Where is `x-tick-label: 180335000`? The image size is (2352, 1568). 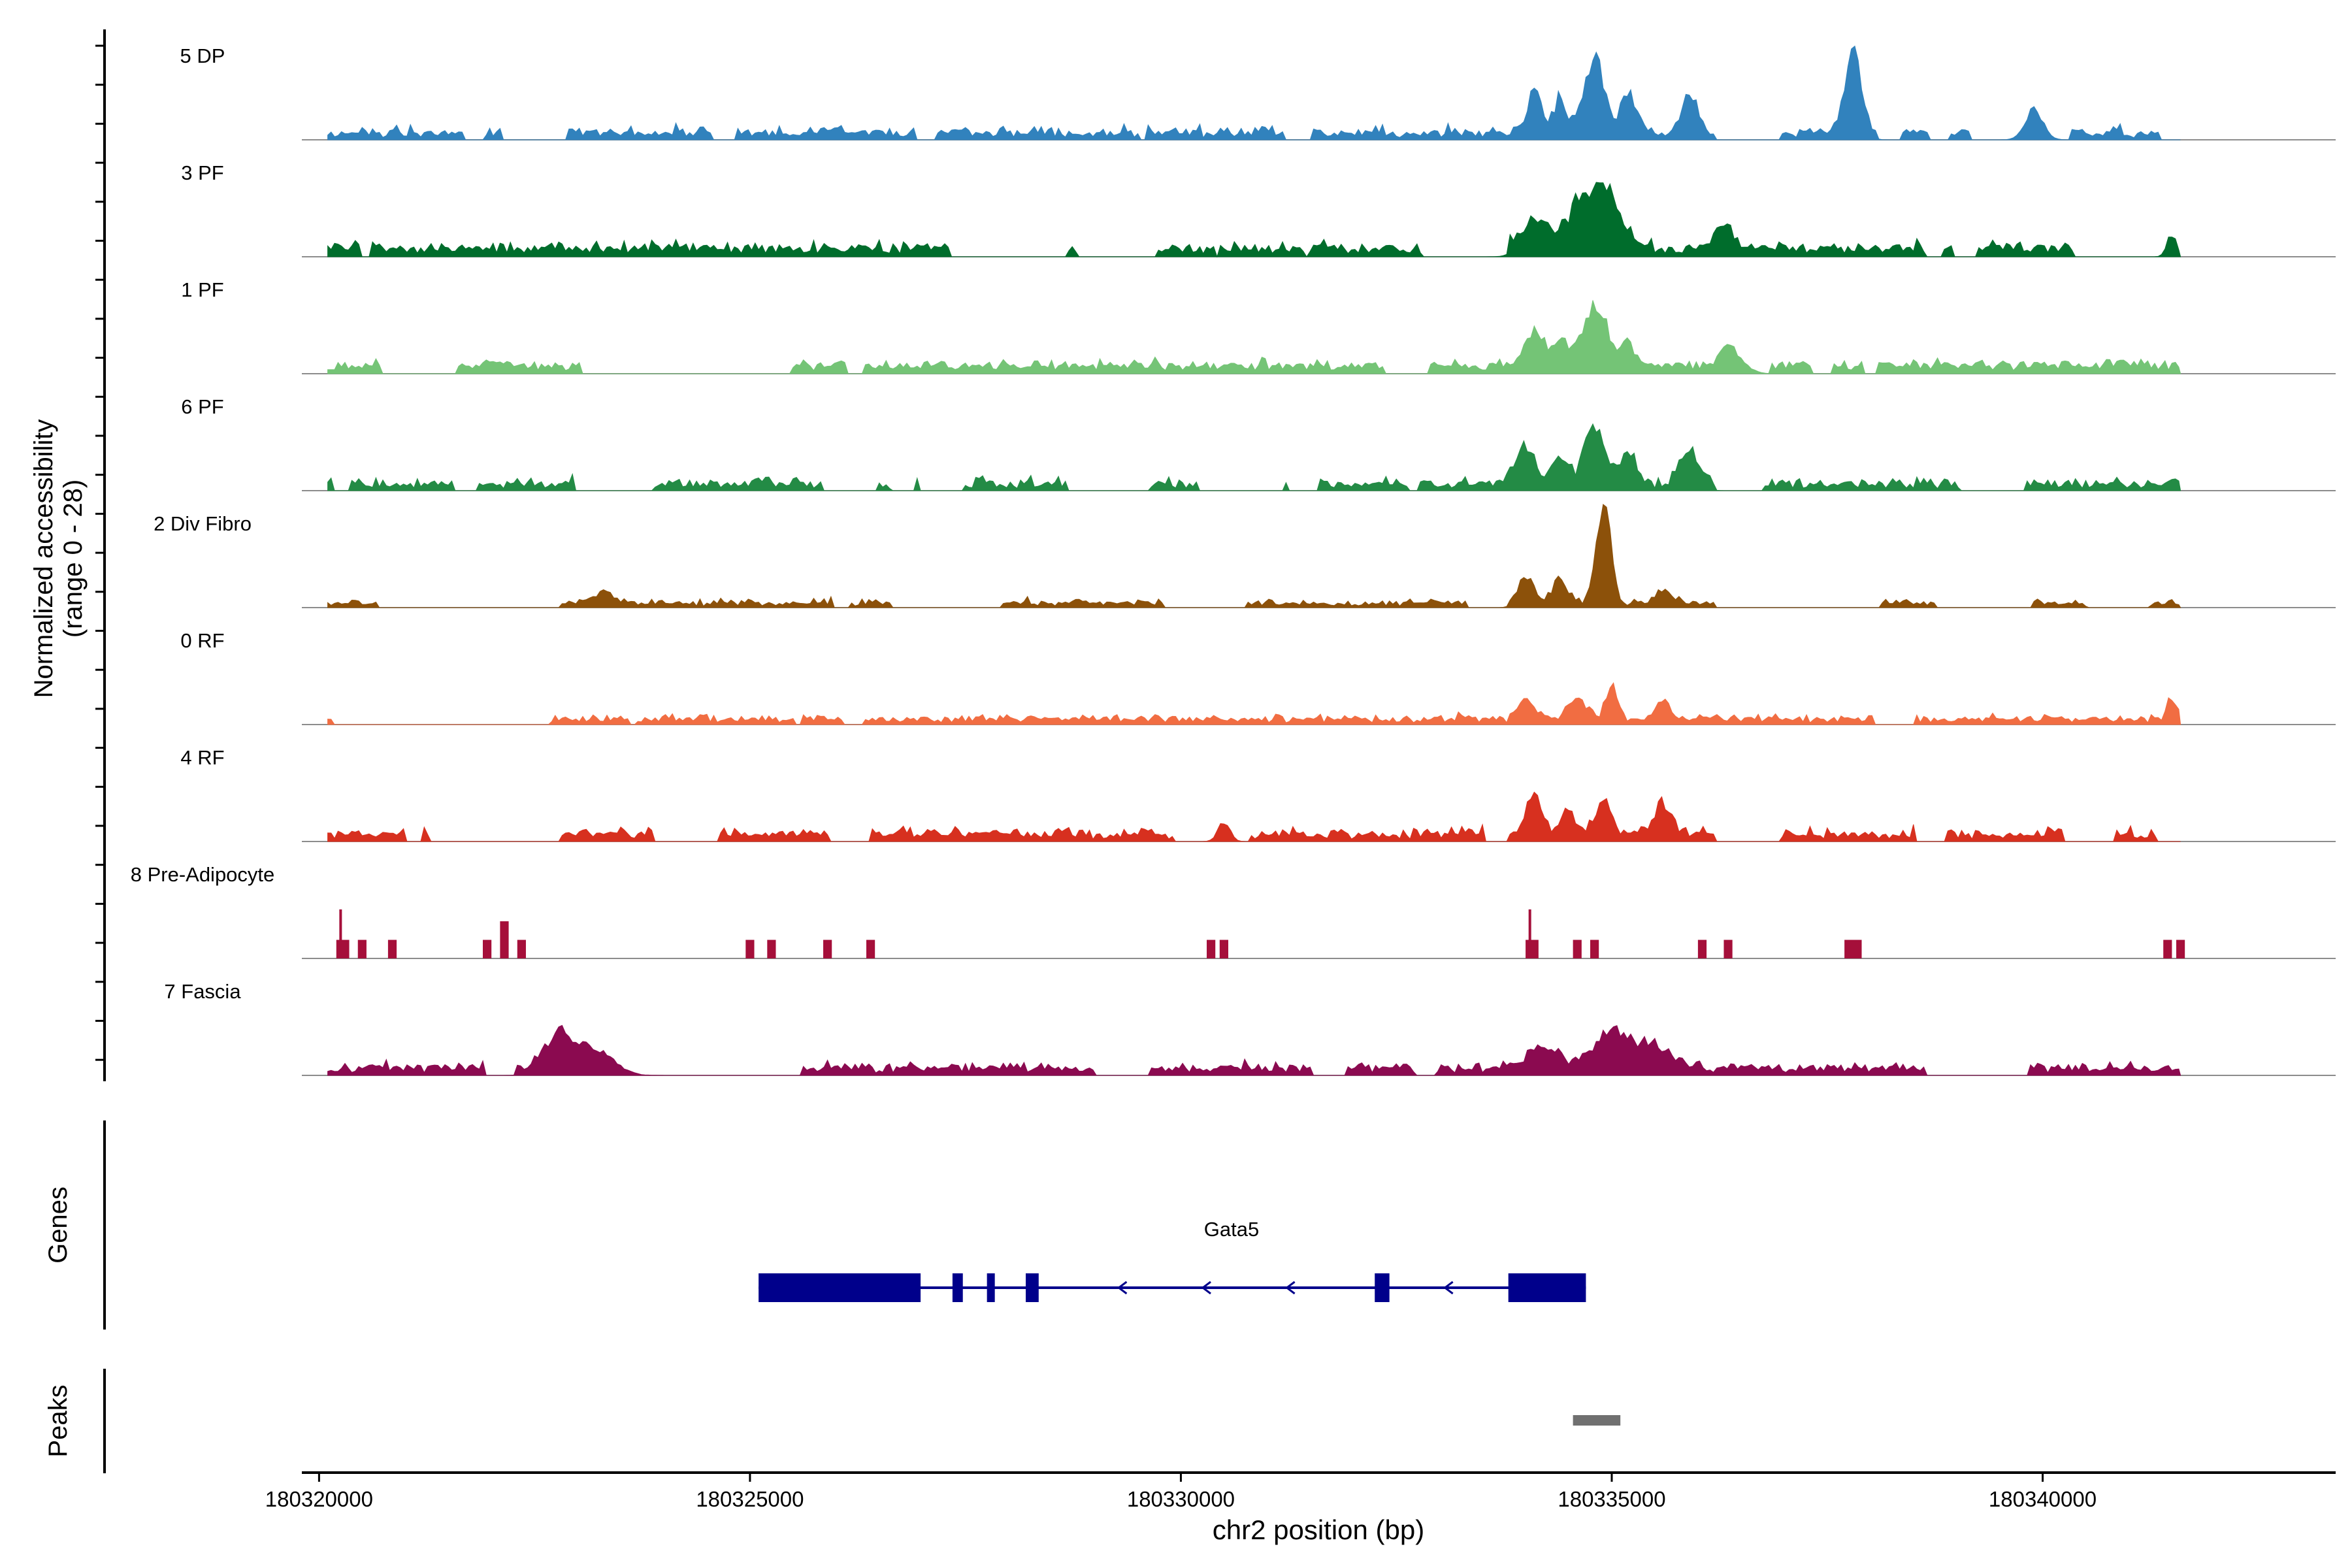 x-tick-label: 180335000 is located at coordinates (1611, 1499).